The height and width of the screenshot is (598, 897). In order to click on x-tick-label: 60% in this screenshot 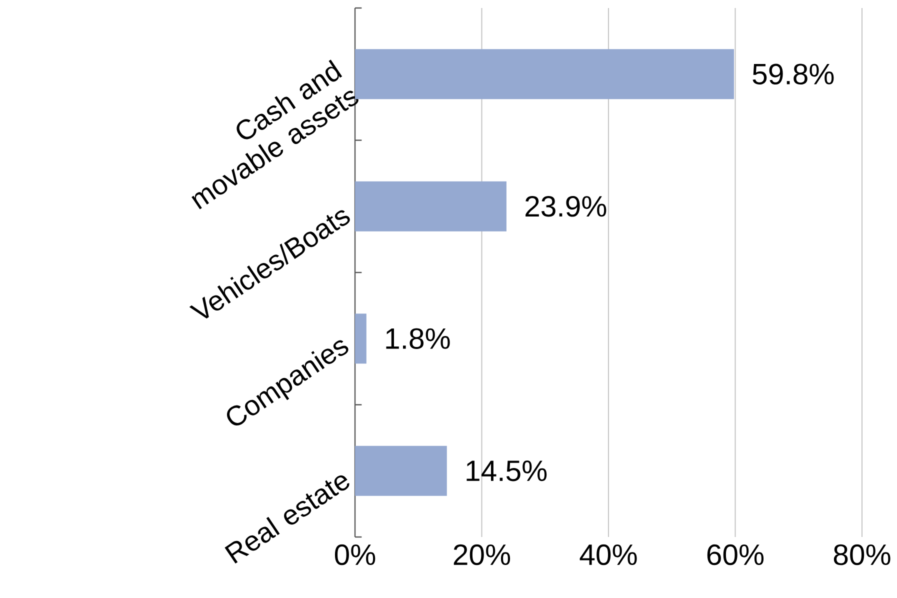, I will do `click(735, 555)`.